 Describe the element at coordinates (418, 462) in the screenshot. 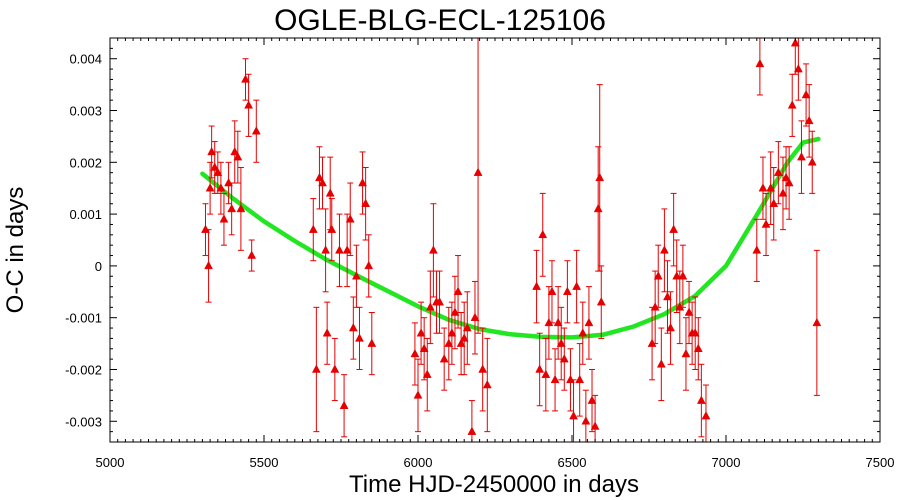

I see `x-tick-label: 6000` at that location.